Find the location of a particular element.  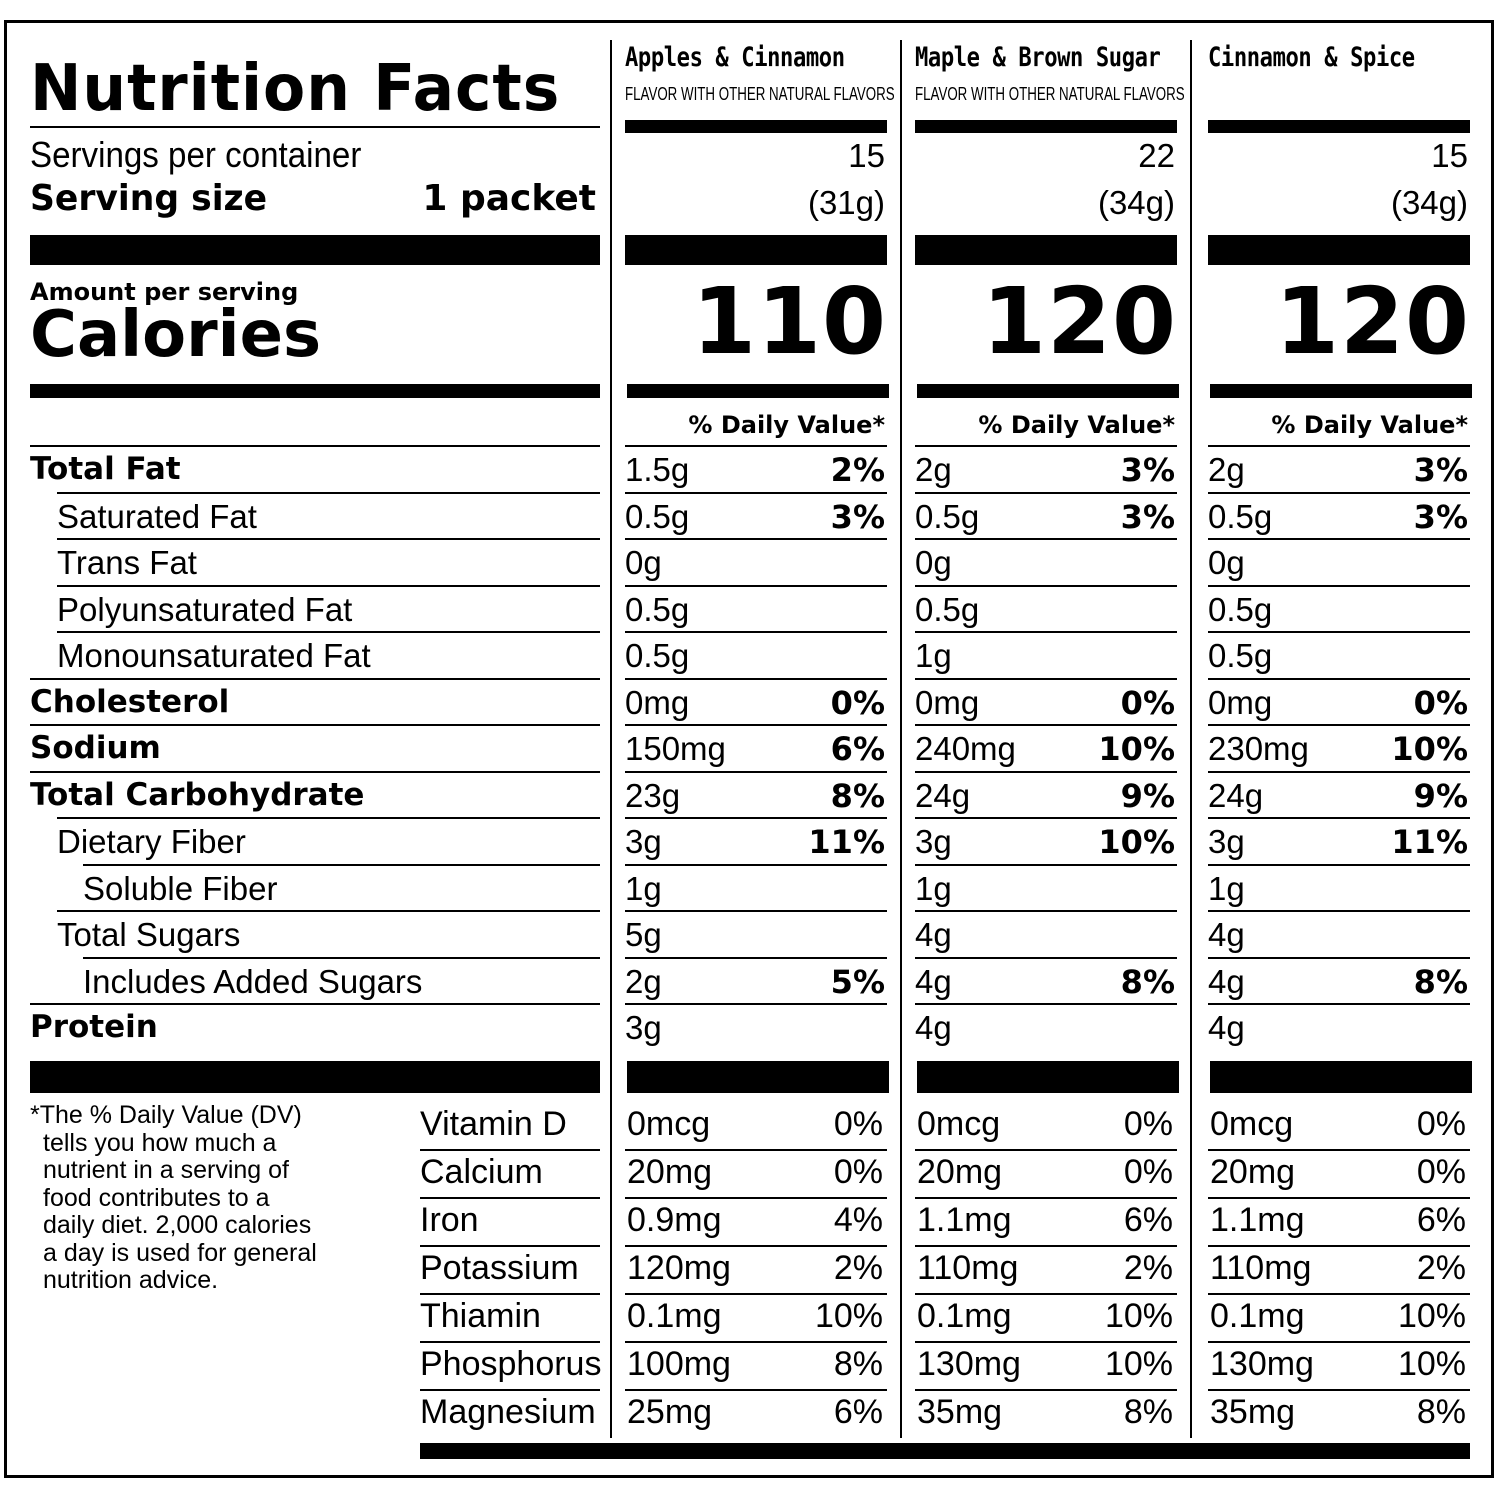

bottom-bar is located at coordinates (945, 1451).